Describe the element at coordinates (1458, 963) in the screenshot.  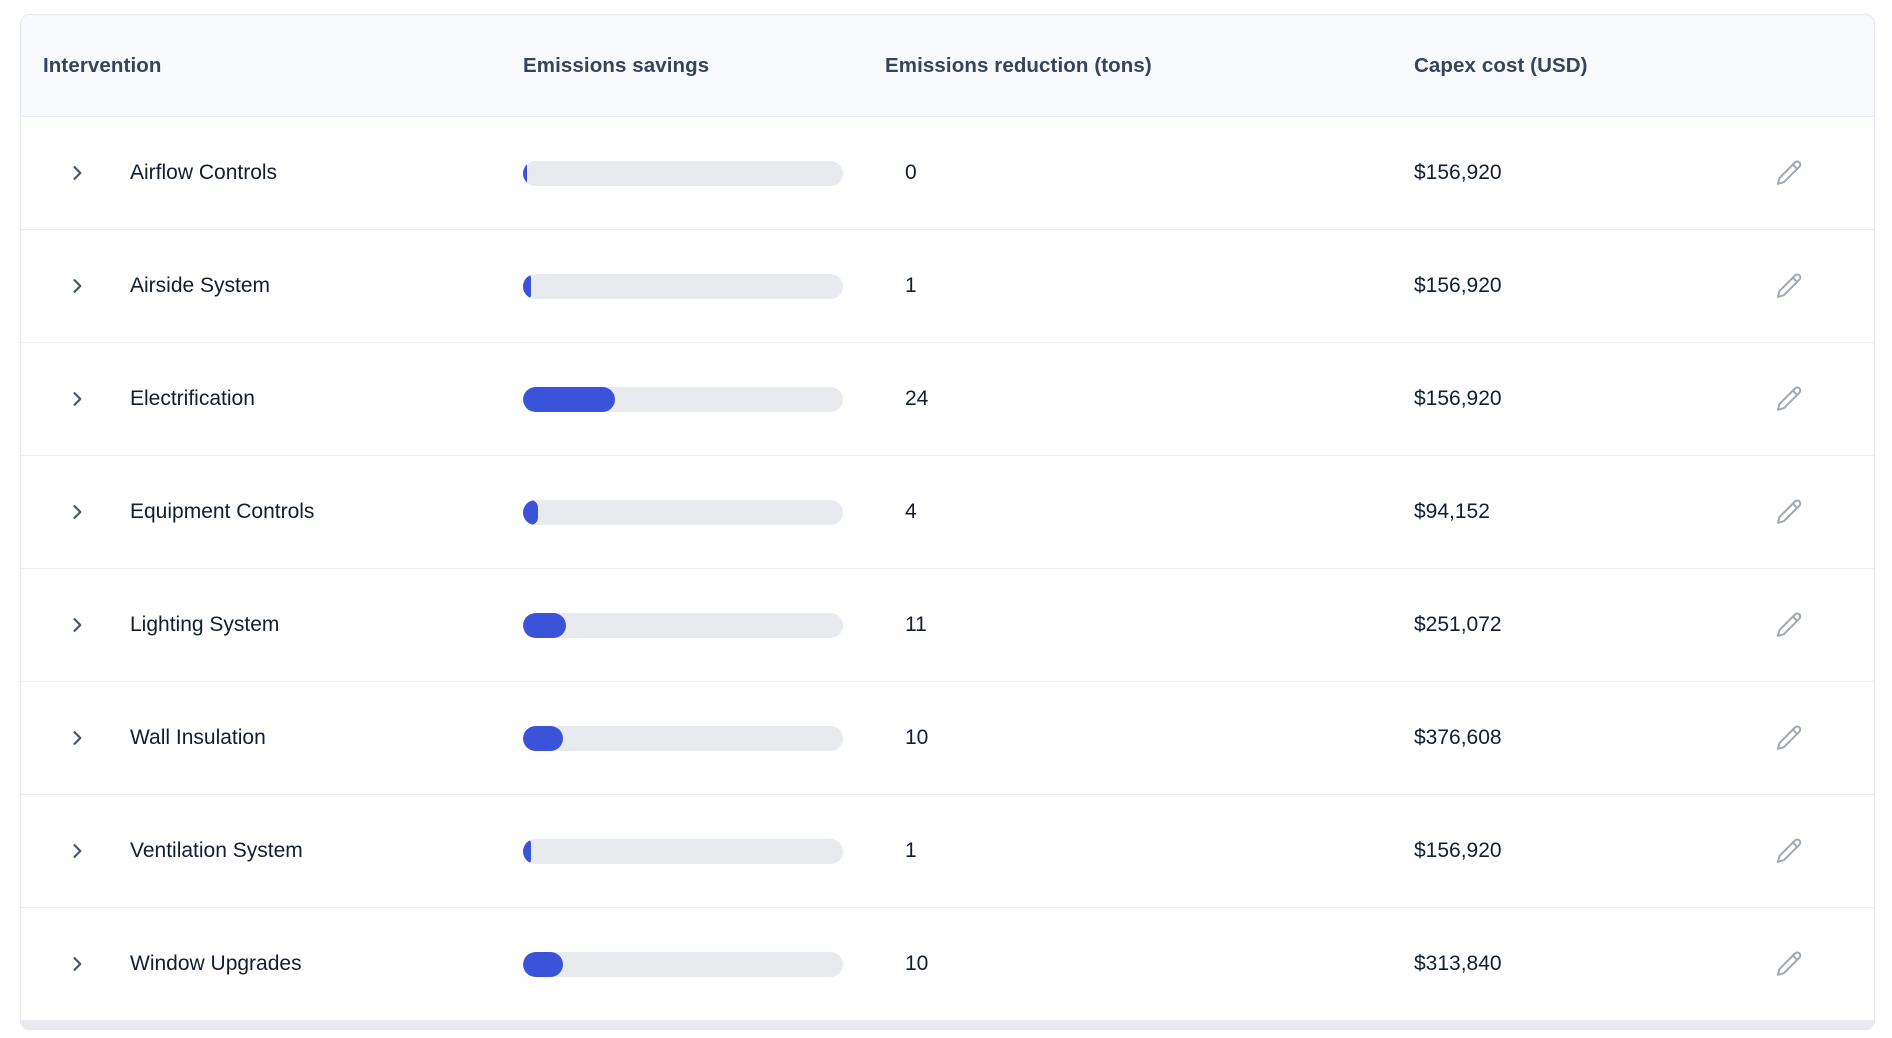
I see `capex-value: $313,840` at that location.